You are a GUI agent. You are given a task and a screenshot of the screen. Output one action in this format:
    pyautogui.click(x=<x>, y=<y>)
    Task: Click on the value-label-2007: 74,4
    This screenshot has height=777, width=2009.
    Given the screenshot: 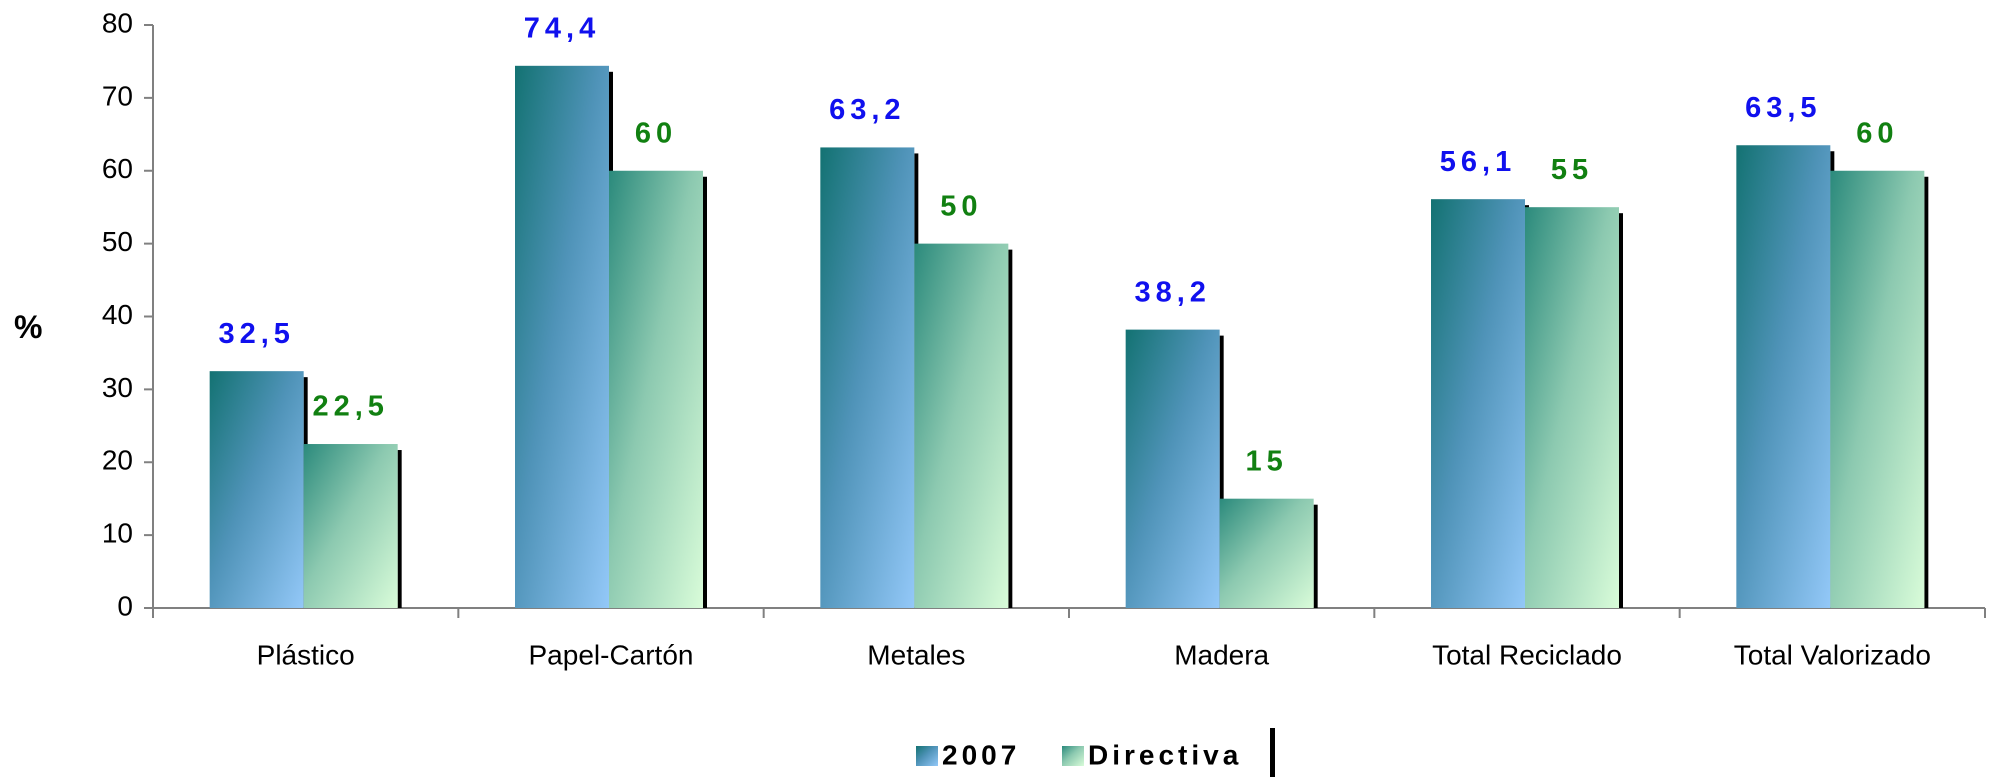 What is the action you would take?
    pyautogui.click(x=562, y=28)
    